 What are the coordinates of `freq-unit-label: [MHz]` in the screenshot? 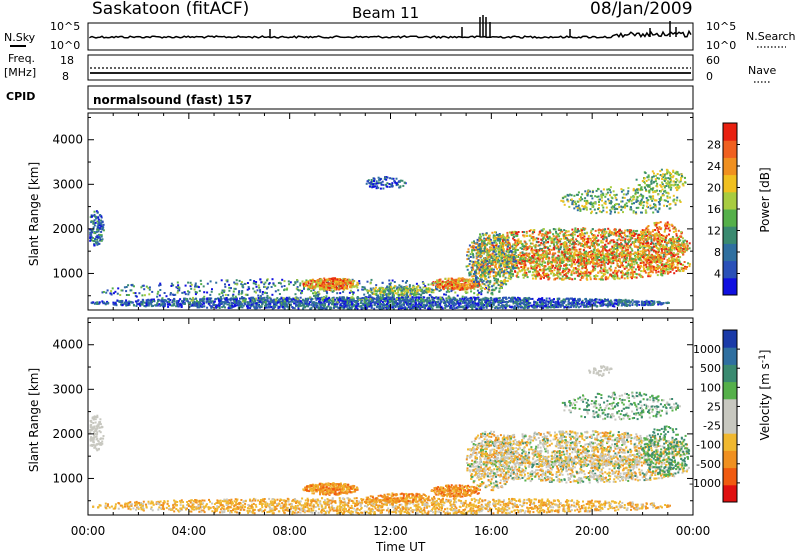 It's located at (20, 72).